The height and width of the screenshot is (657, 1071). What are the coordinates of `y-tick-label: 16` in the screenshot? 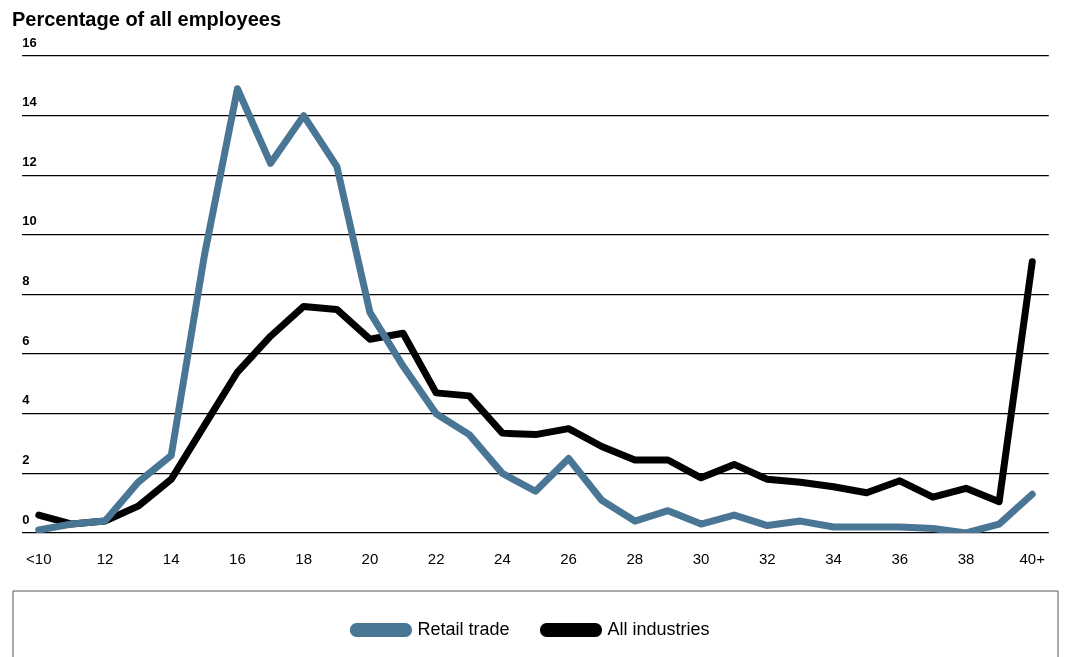 It's located at (29, 42).